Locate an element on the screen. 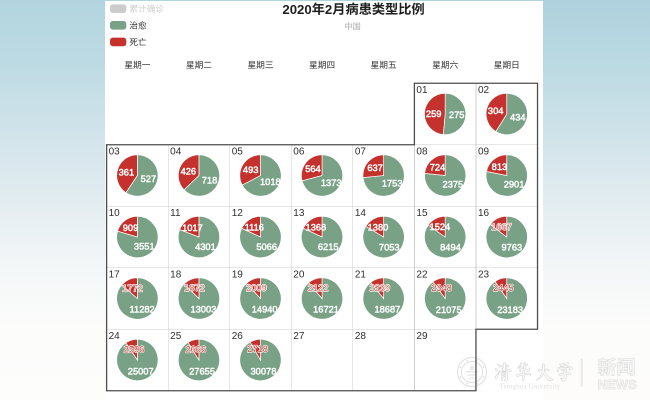 Image resolution: width=650 pixels, height=400 pixels. svg-text: 4301 is located at coordinates (205, 247).